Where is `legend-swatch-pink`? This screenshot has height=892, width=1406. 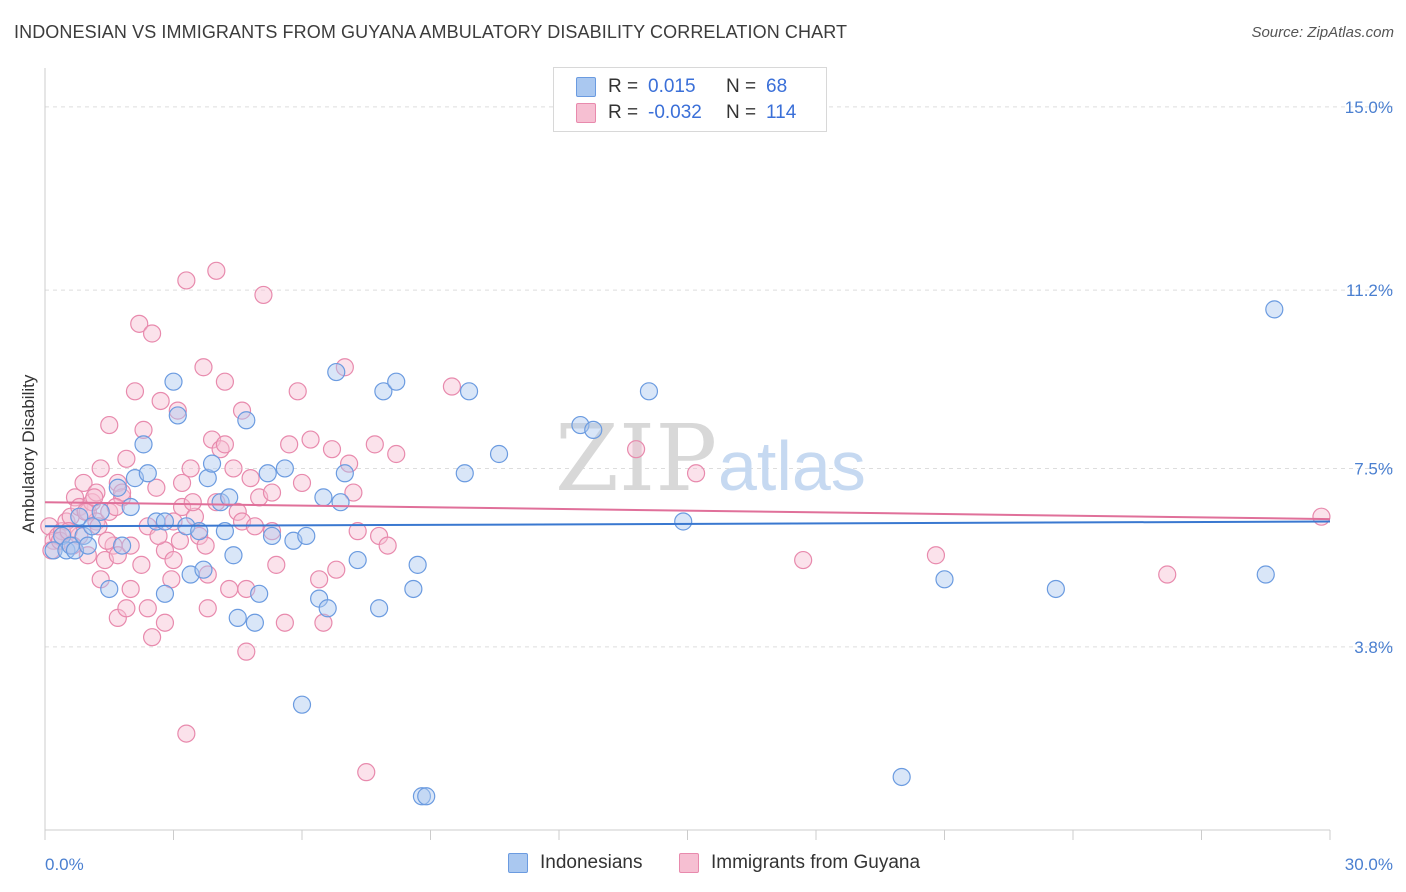 legend-swatch-pink is located at coordinates (689, 863).